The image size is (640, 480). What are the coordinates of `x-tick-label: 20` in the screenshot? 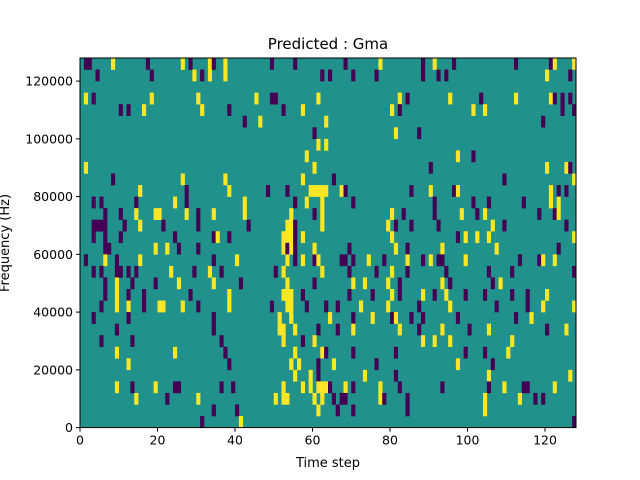 It's located at (158, 440).